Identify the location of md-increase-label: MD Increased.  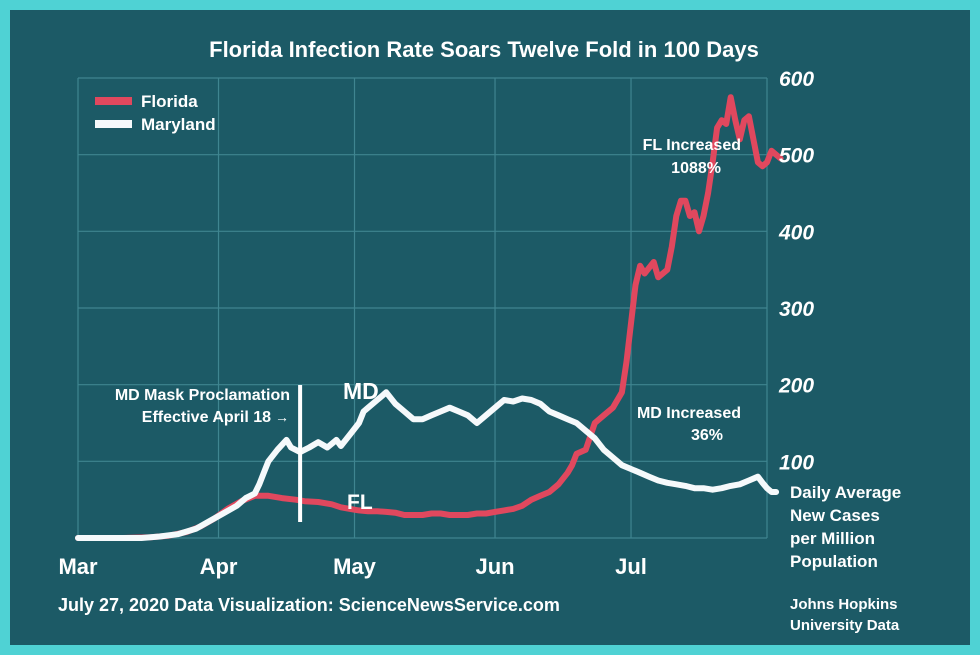
(689, 413).